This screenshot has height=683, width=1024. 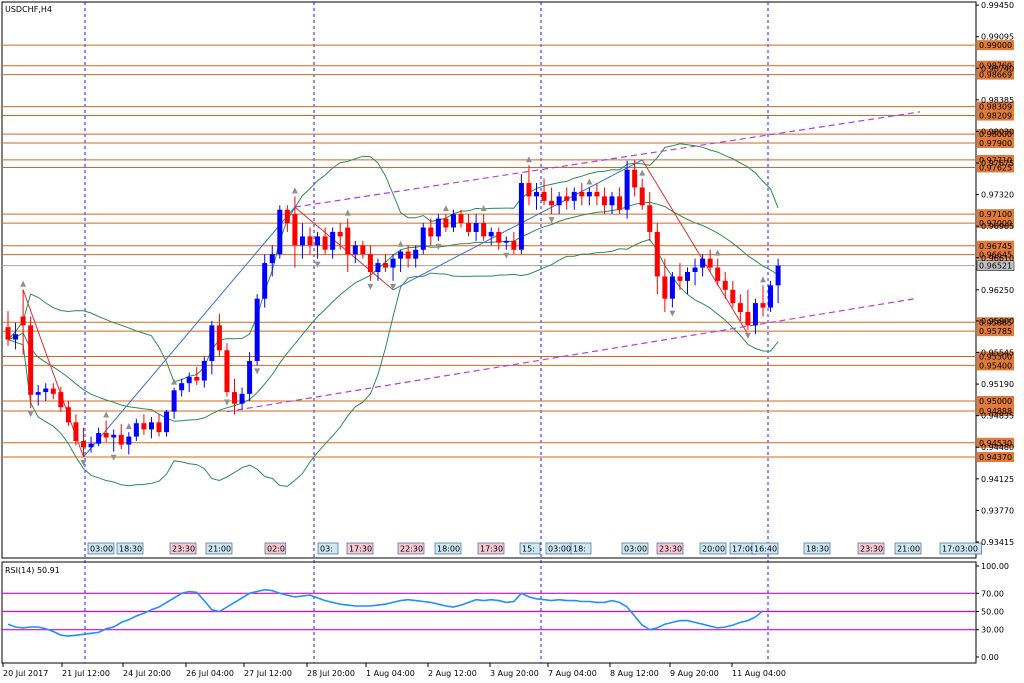 I want to click on time-tick-label: 28 Jul 20:00, so click(x=331, y=673).